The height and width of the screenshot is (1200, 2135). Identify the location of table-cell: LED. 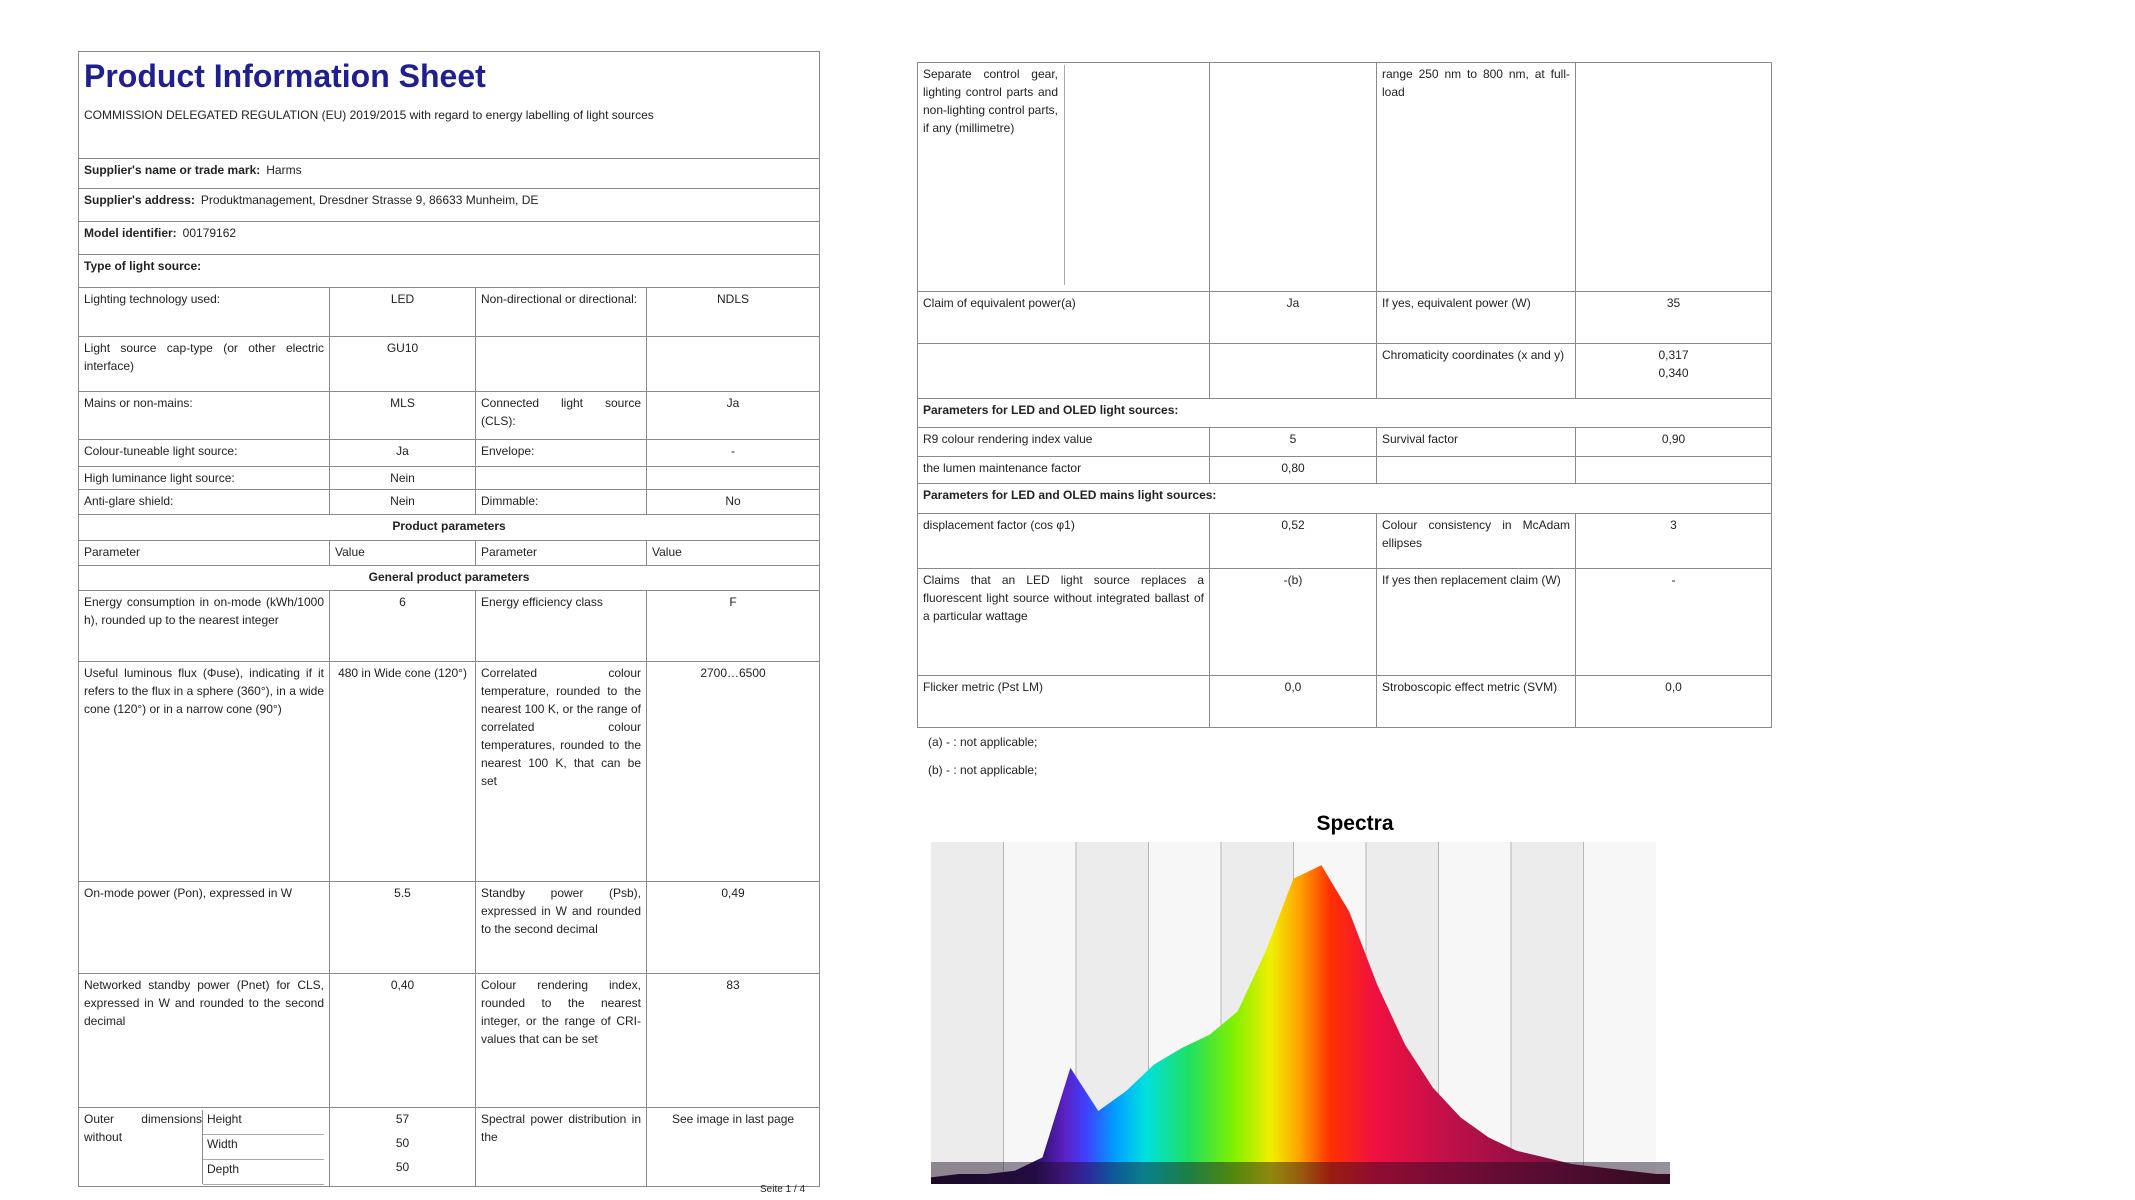
(402, 312).